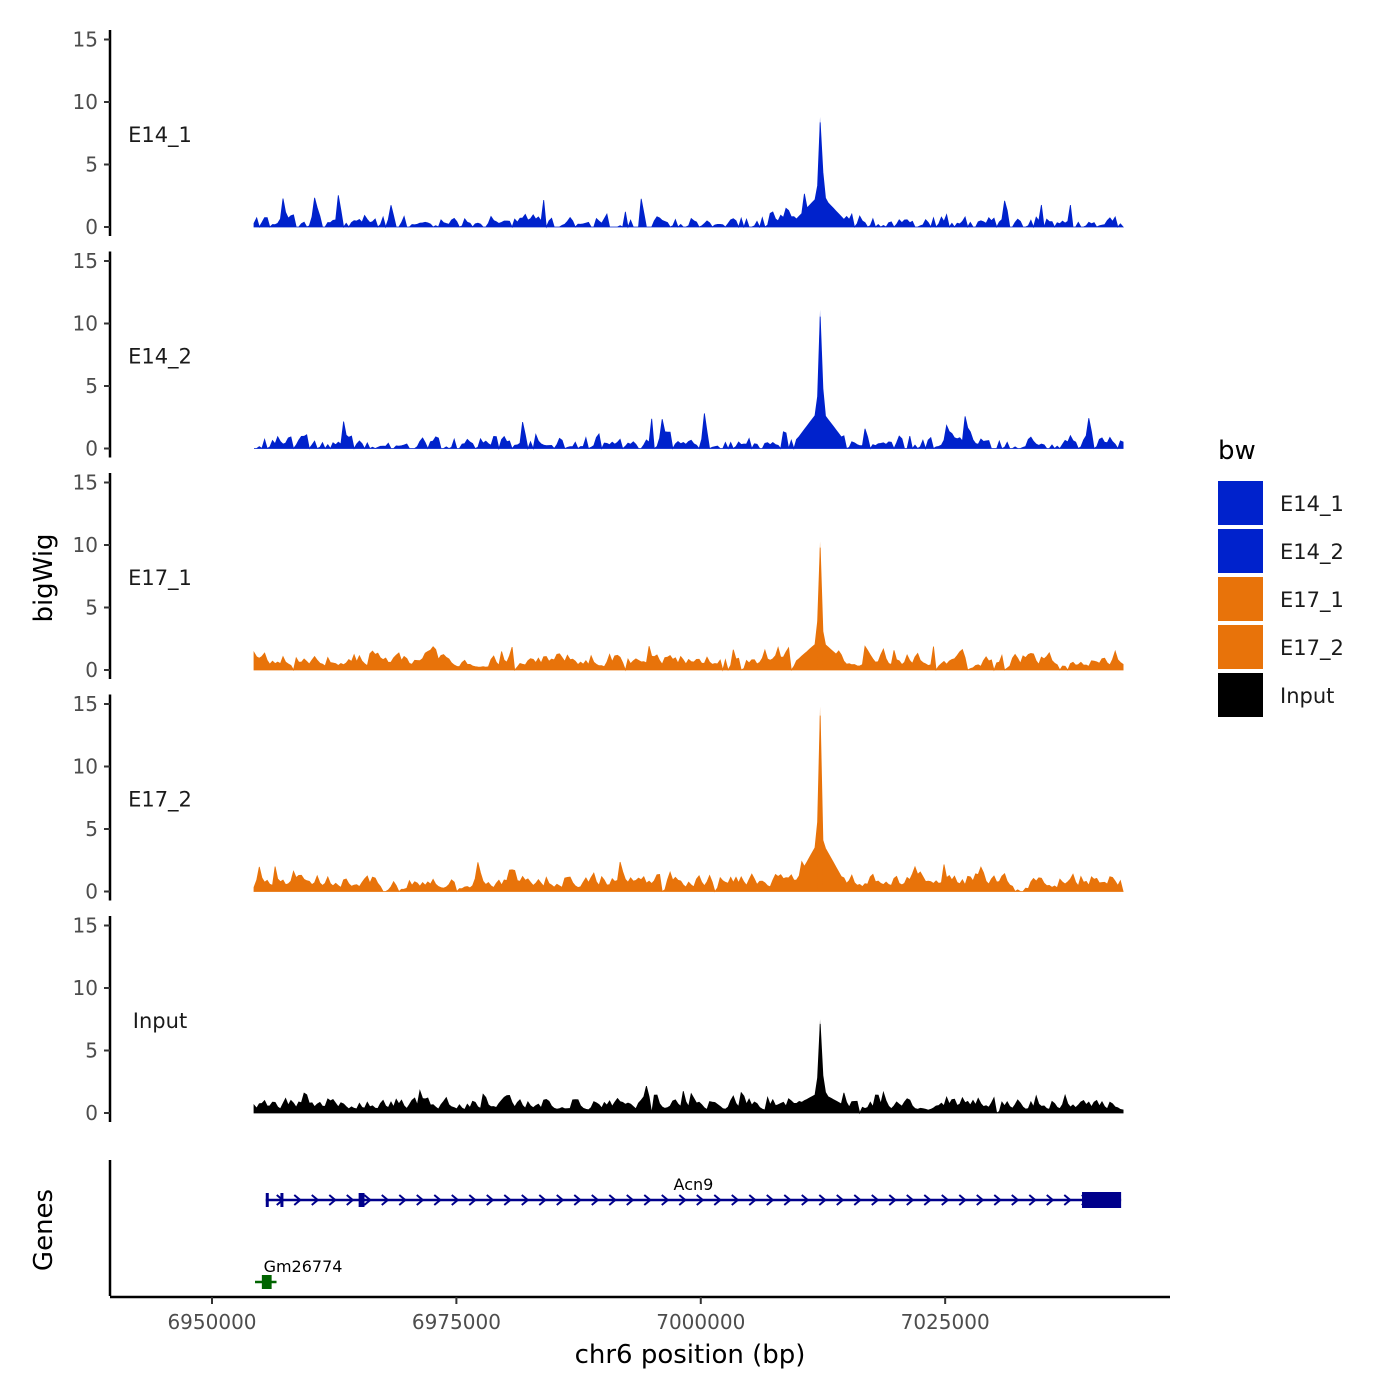  What do you see at coordinates (1312, 552) in the screenshot?
I see `legend-label-E14_2: E14_2` at bounding box center [1312, 552].